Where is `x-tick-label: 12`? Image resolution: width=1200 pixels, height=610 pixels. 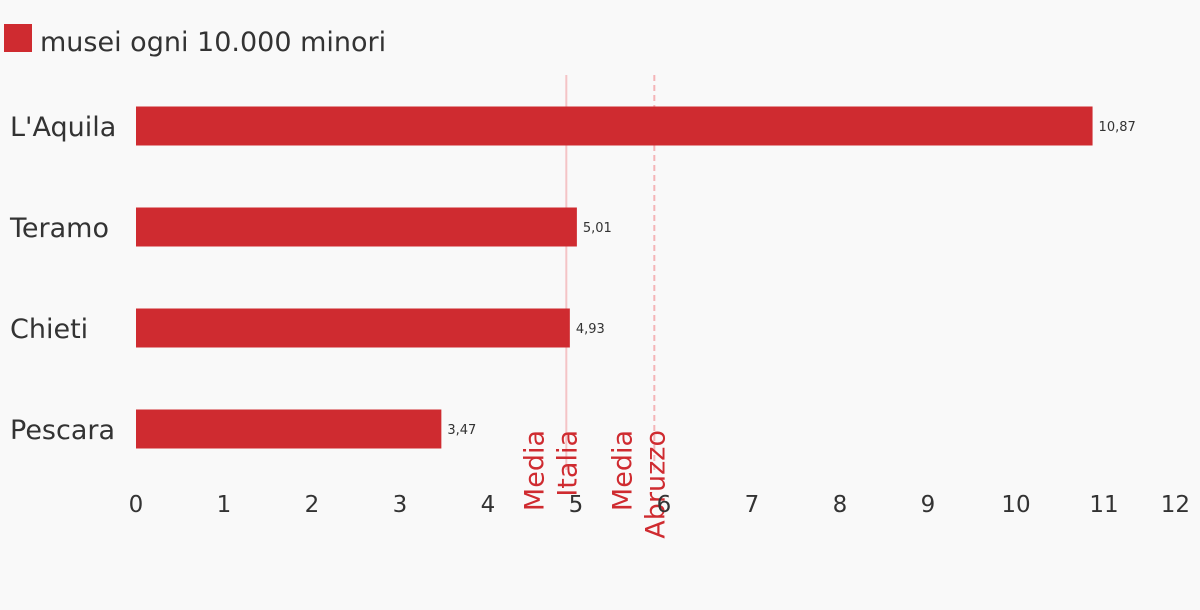 x-tick-label: 12 is located at coordinates (1175, 505).